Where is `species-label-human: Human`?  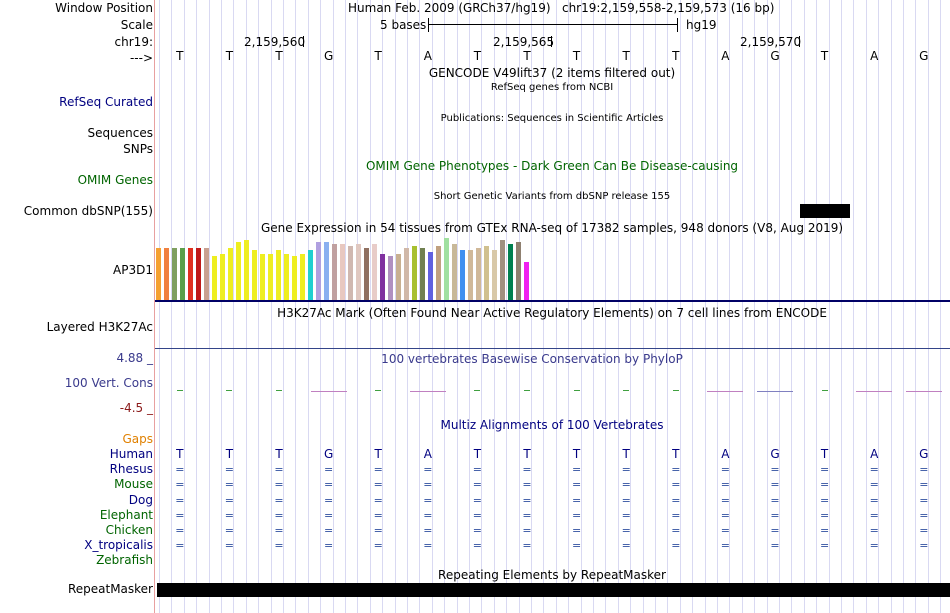 species-label-human: Human is located at coordinates (131, 454).